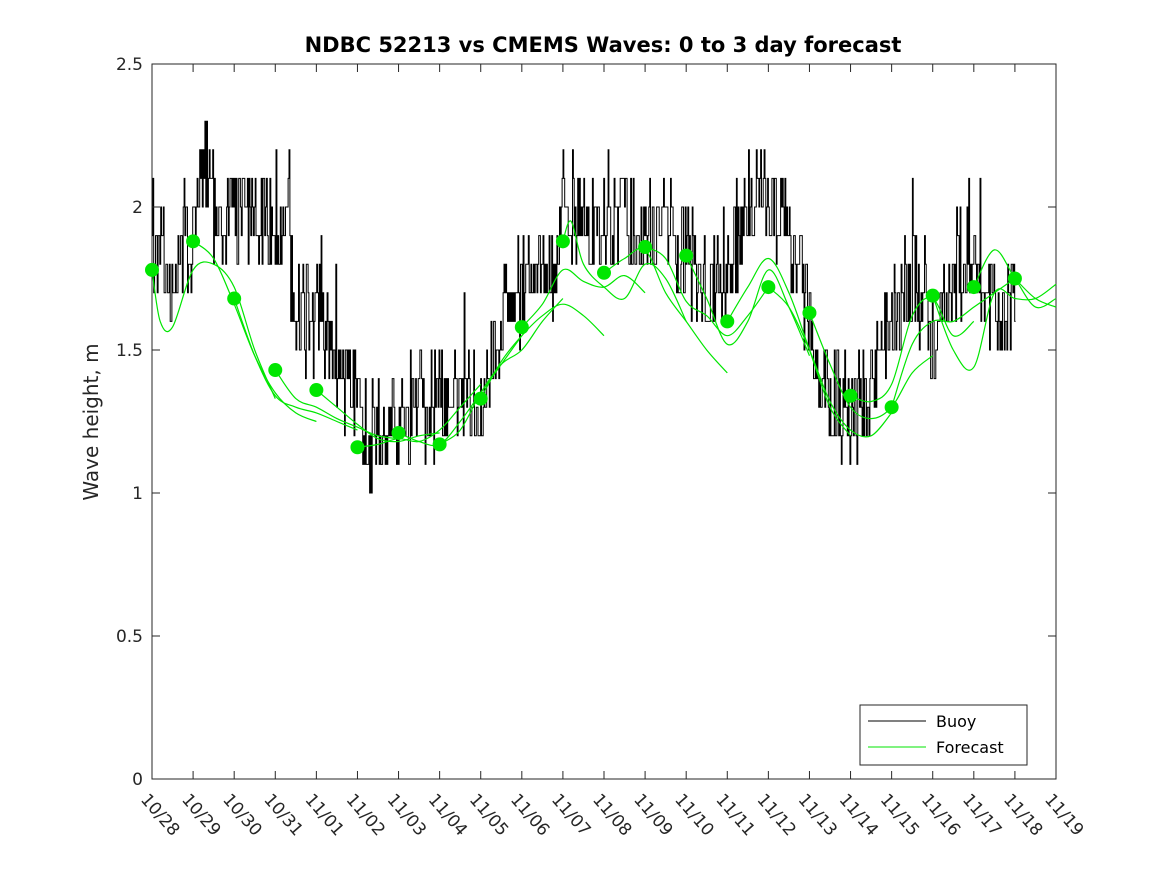  Describe the element at coordinates (899, 815) in the screenshot. I see `x-tick-label: 11/15` at that location.